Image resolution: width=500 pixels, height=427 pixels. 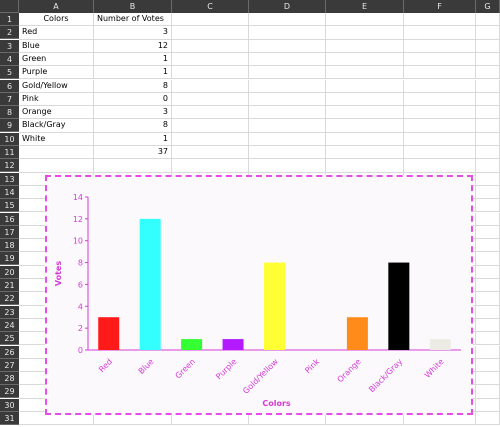 I want to click on row-header-18: 18, so click(x=9, y=246).